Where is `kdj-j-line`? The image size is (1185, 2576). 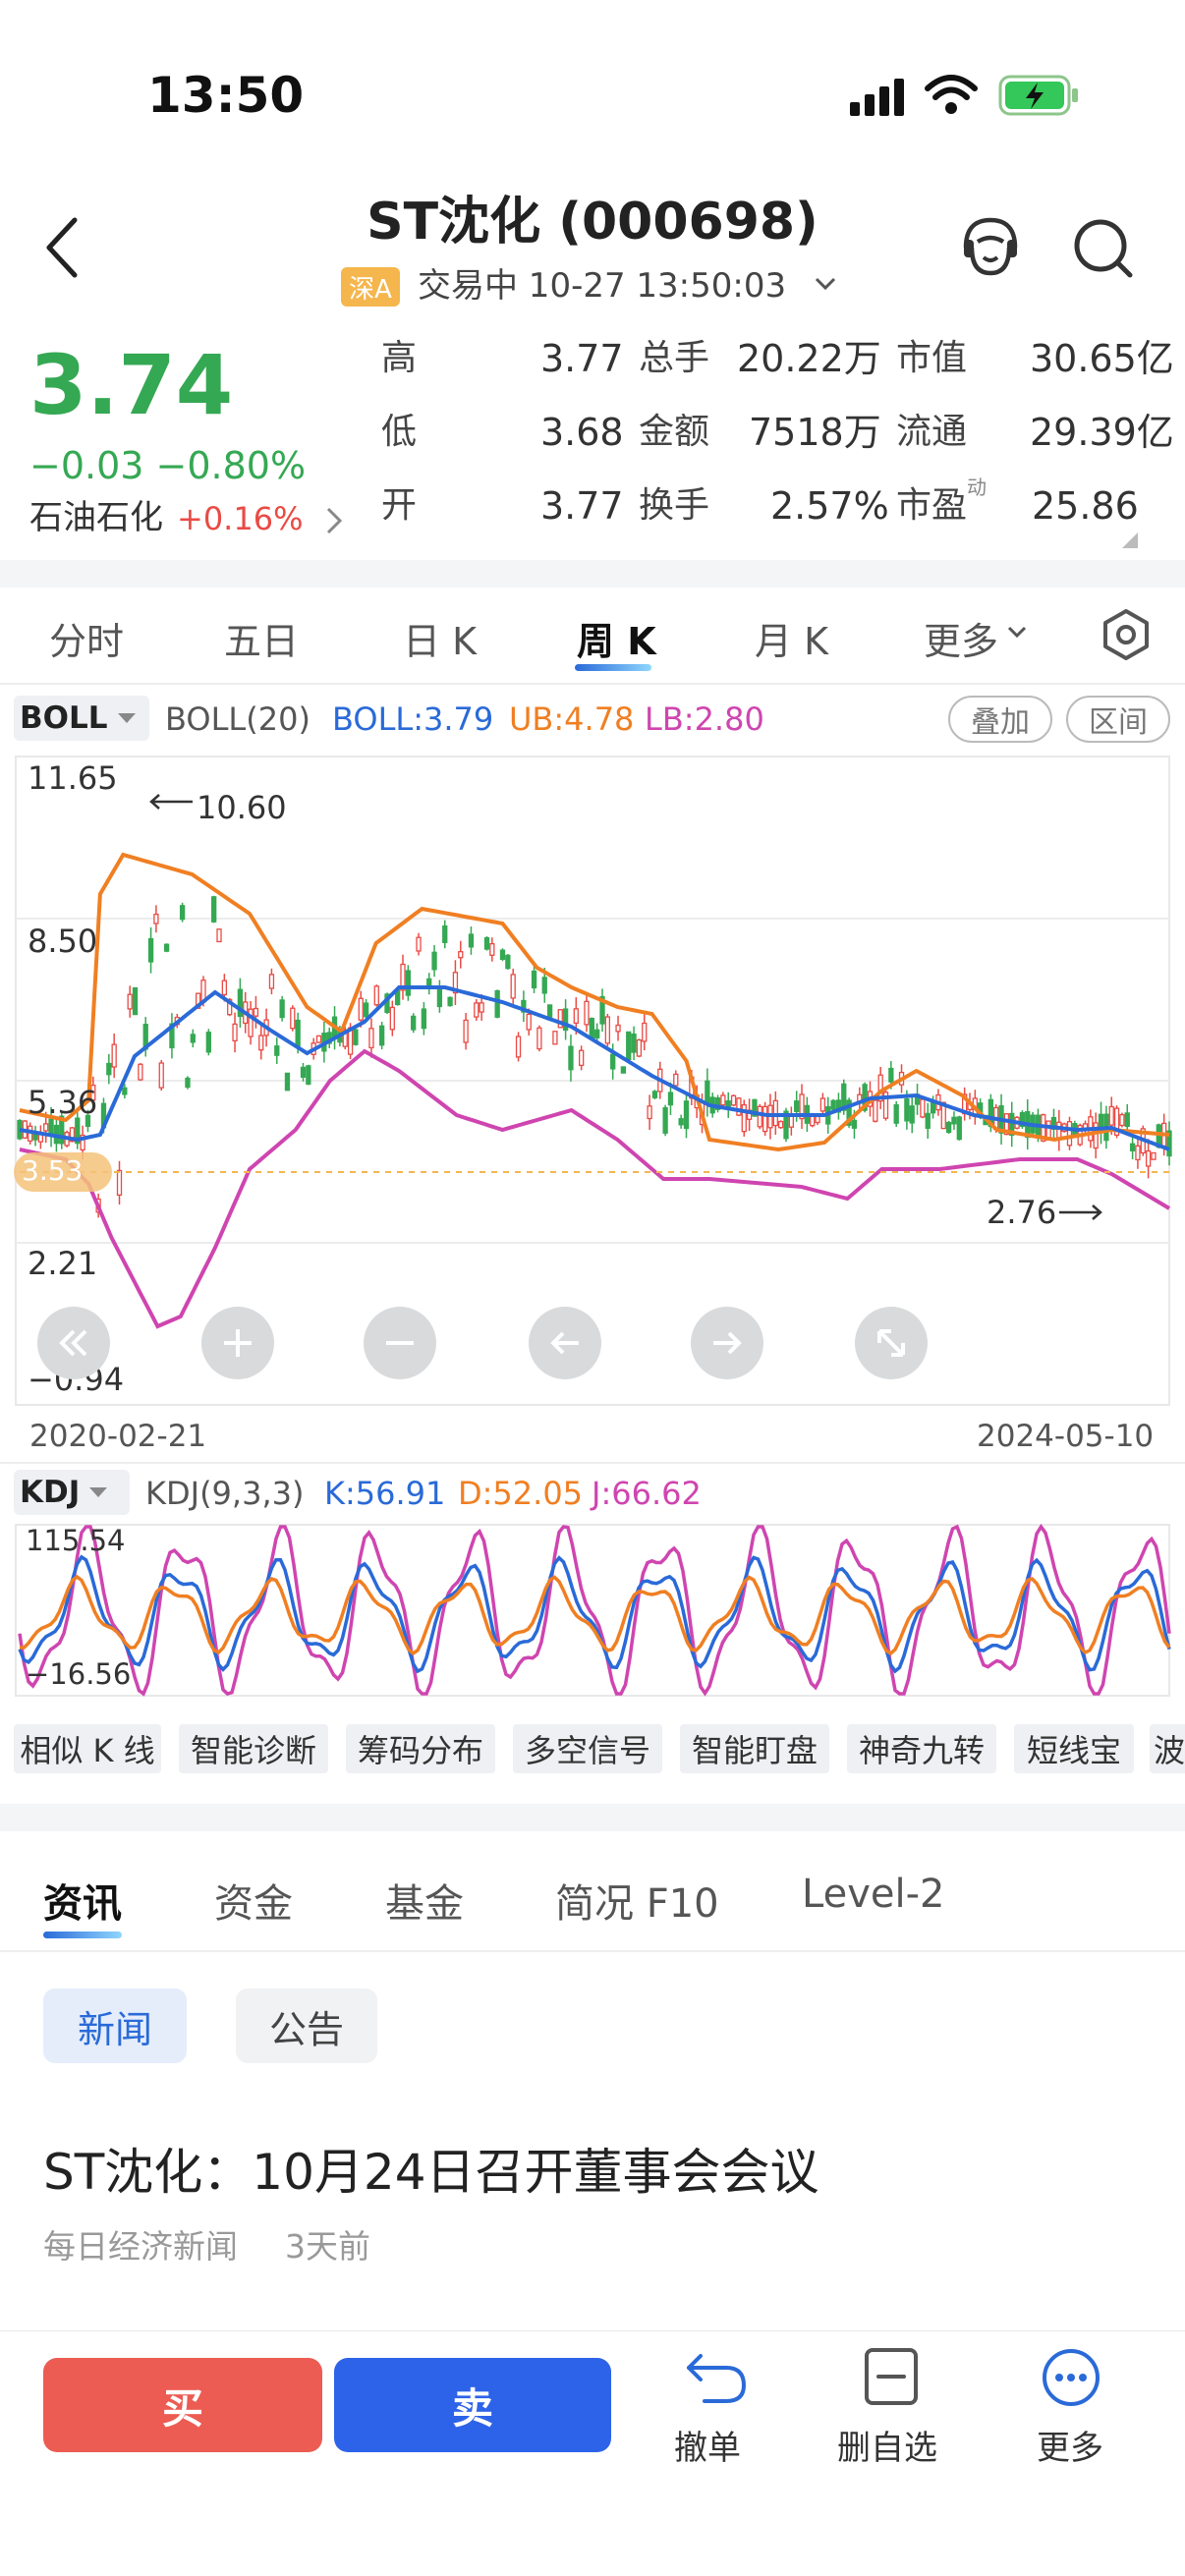 kdj-j-line is located at coordinates (594, 1610).